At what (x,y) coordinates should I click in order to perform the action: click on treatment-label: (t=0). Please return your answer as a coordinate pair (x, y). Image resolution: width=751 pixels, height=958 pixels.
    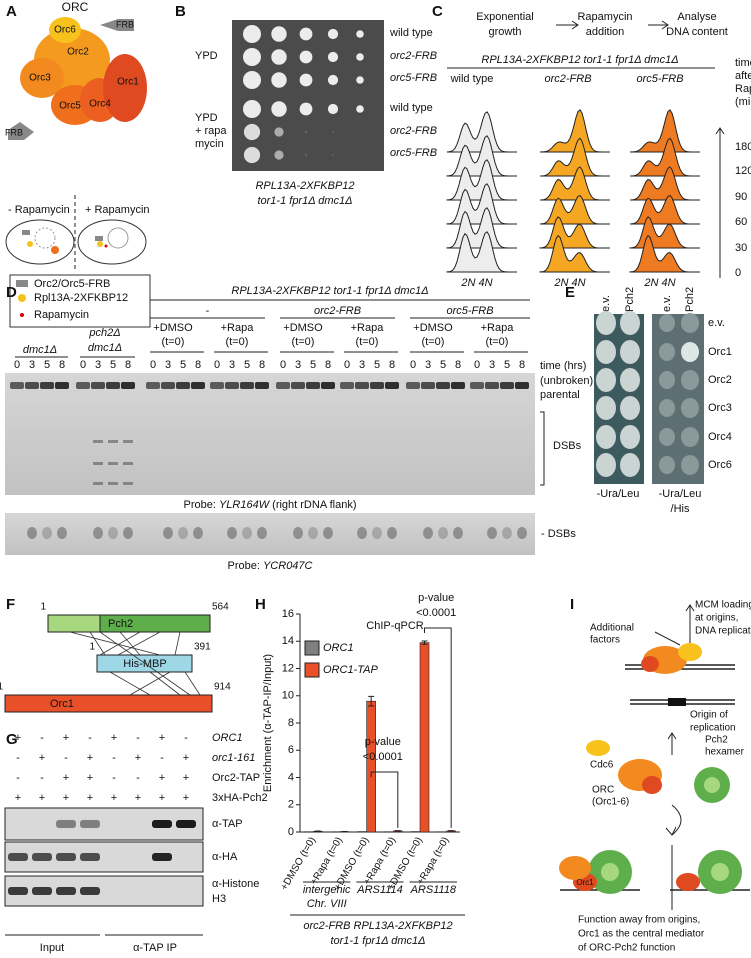
    Looking at the image, I should click on (237, 342).